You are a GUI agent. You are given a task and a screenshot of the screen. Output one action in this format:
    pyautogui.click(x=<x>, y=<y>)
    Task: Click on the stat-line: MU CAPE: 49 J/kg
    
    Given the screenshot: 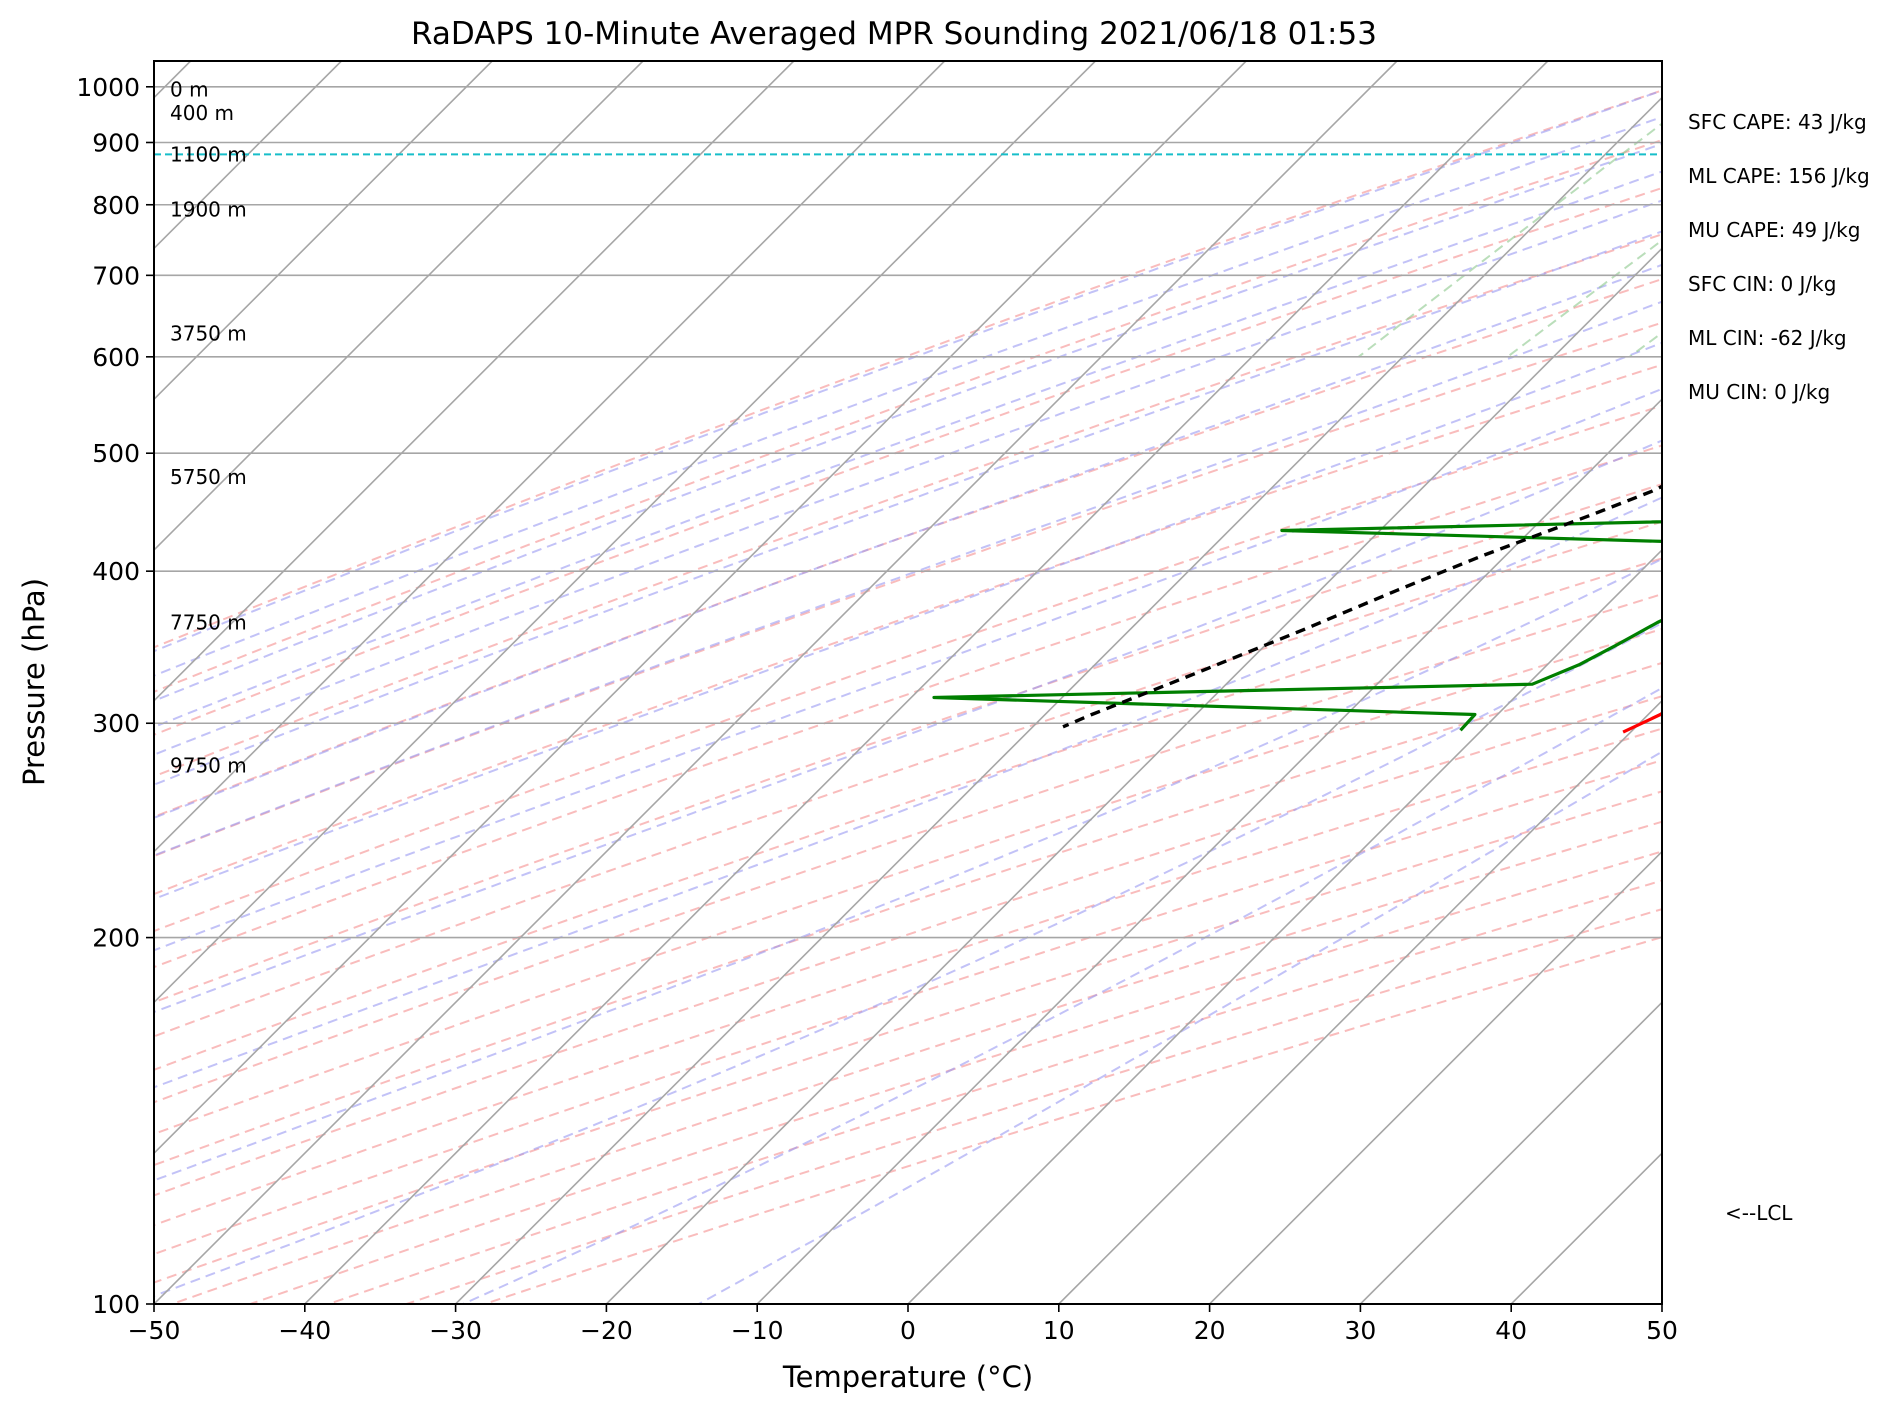 What is the action you would take?
    pyautogui.click(x=1774, y=230)
    